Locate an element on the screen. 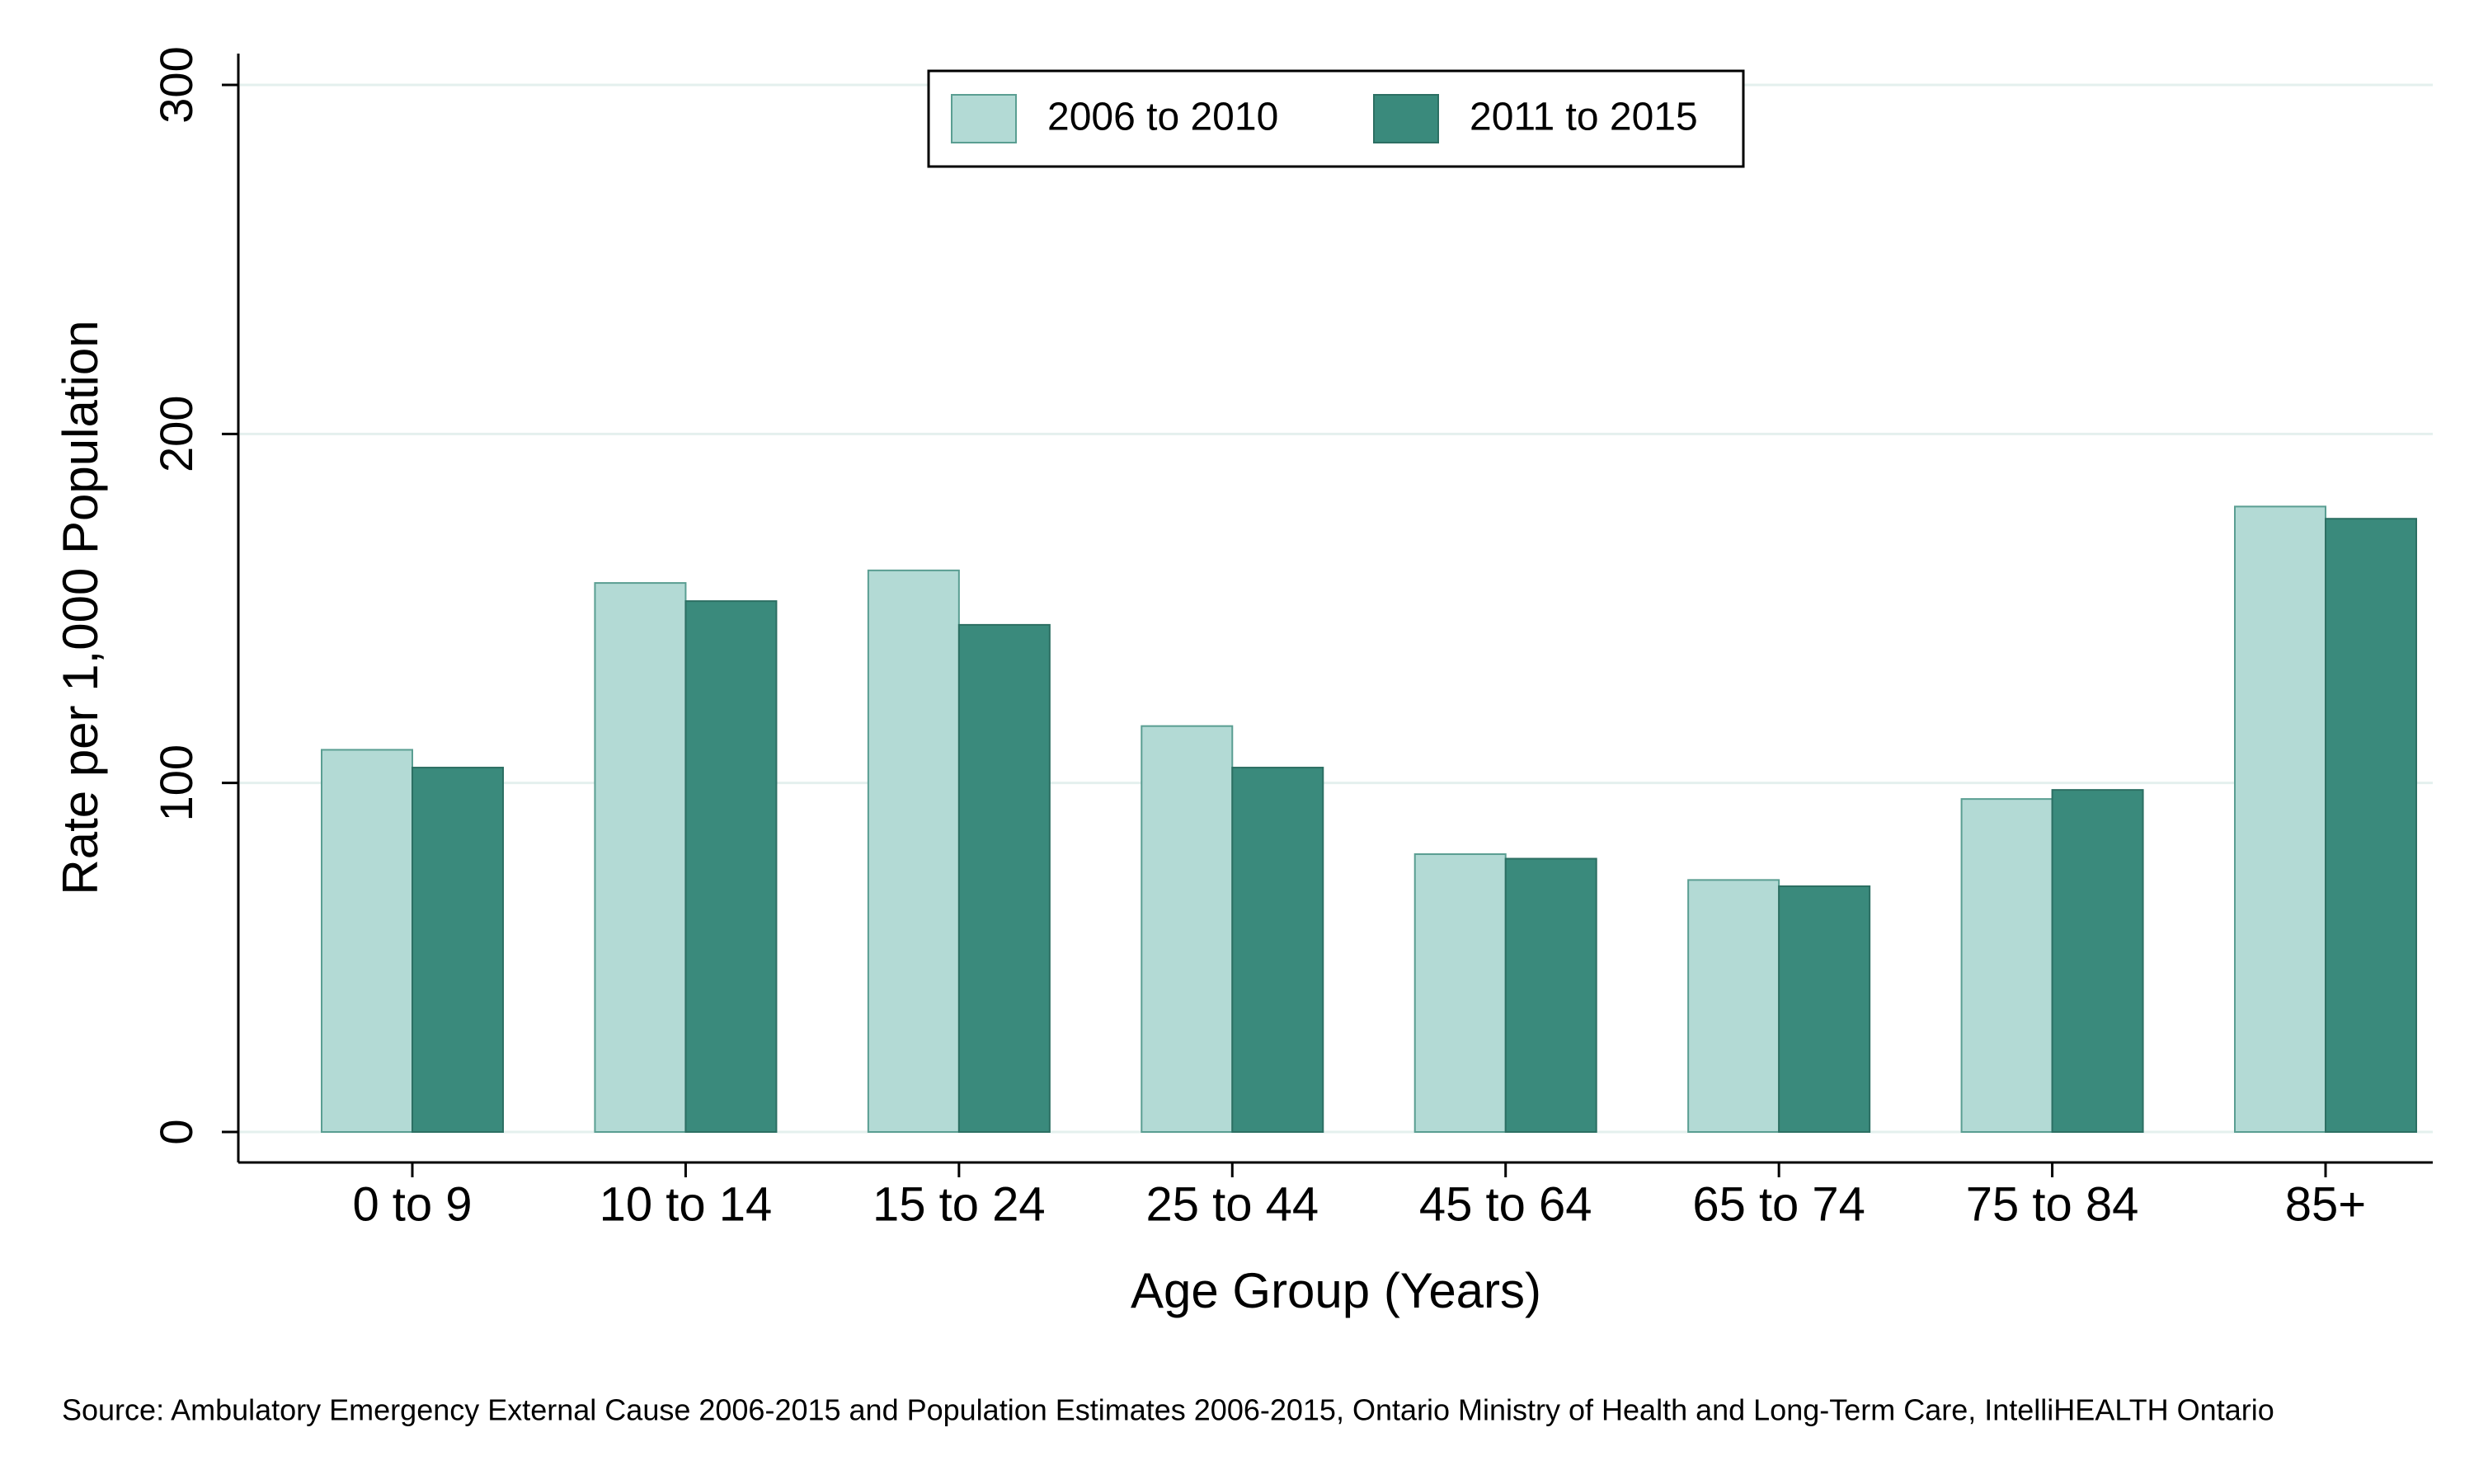  x-tick-label-0-to-9: 0 to 9 is located at coordinates (412, 1204).